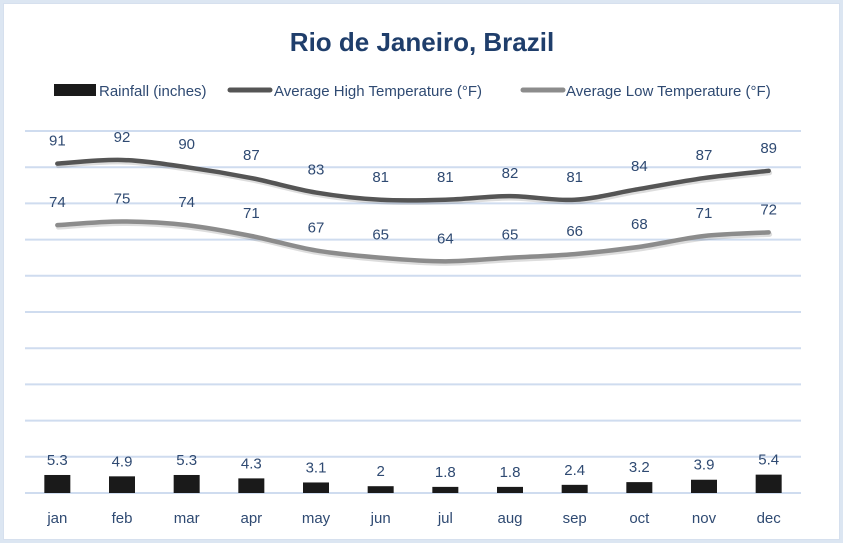 Image resolution: width=843 pixels, height=543 pixels. What do you see at coordinates (122, 461) in the screenshot?
I see `rainfall-label: 4.9` at bounding box center [122, 461].